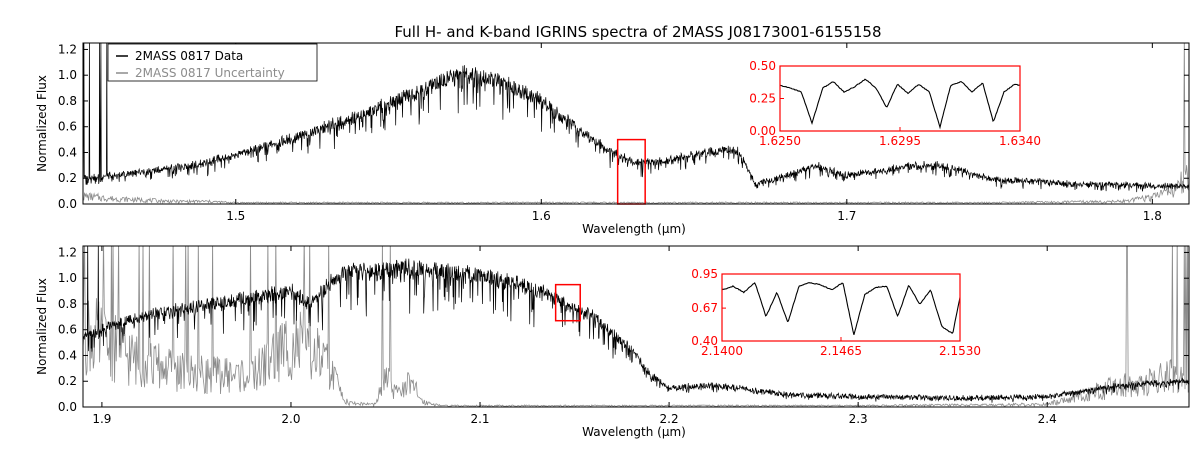 The width and height of the screenshot is (1200, 452). Describe the element at coordinates (669, 419) in the screenshot. I see `x-tick-label: 2.2` at that location.